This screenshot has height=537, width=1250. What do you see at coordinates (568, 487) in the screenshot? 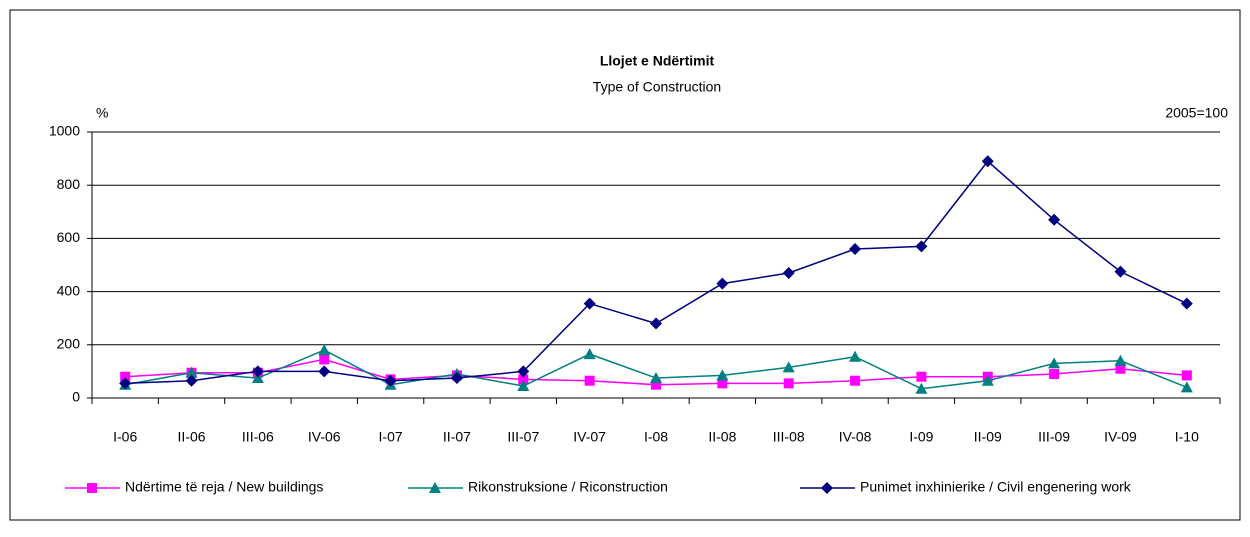
I see `legend-label: Rikonstruksione / Riconstruction` at bounding box center [568, 487].